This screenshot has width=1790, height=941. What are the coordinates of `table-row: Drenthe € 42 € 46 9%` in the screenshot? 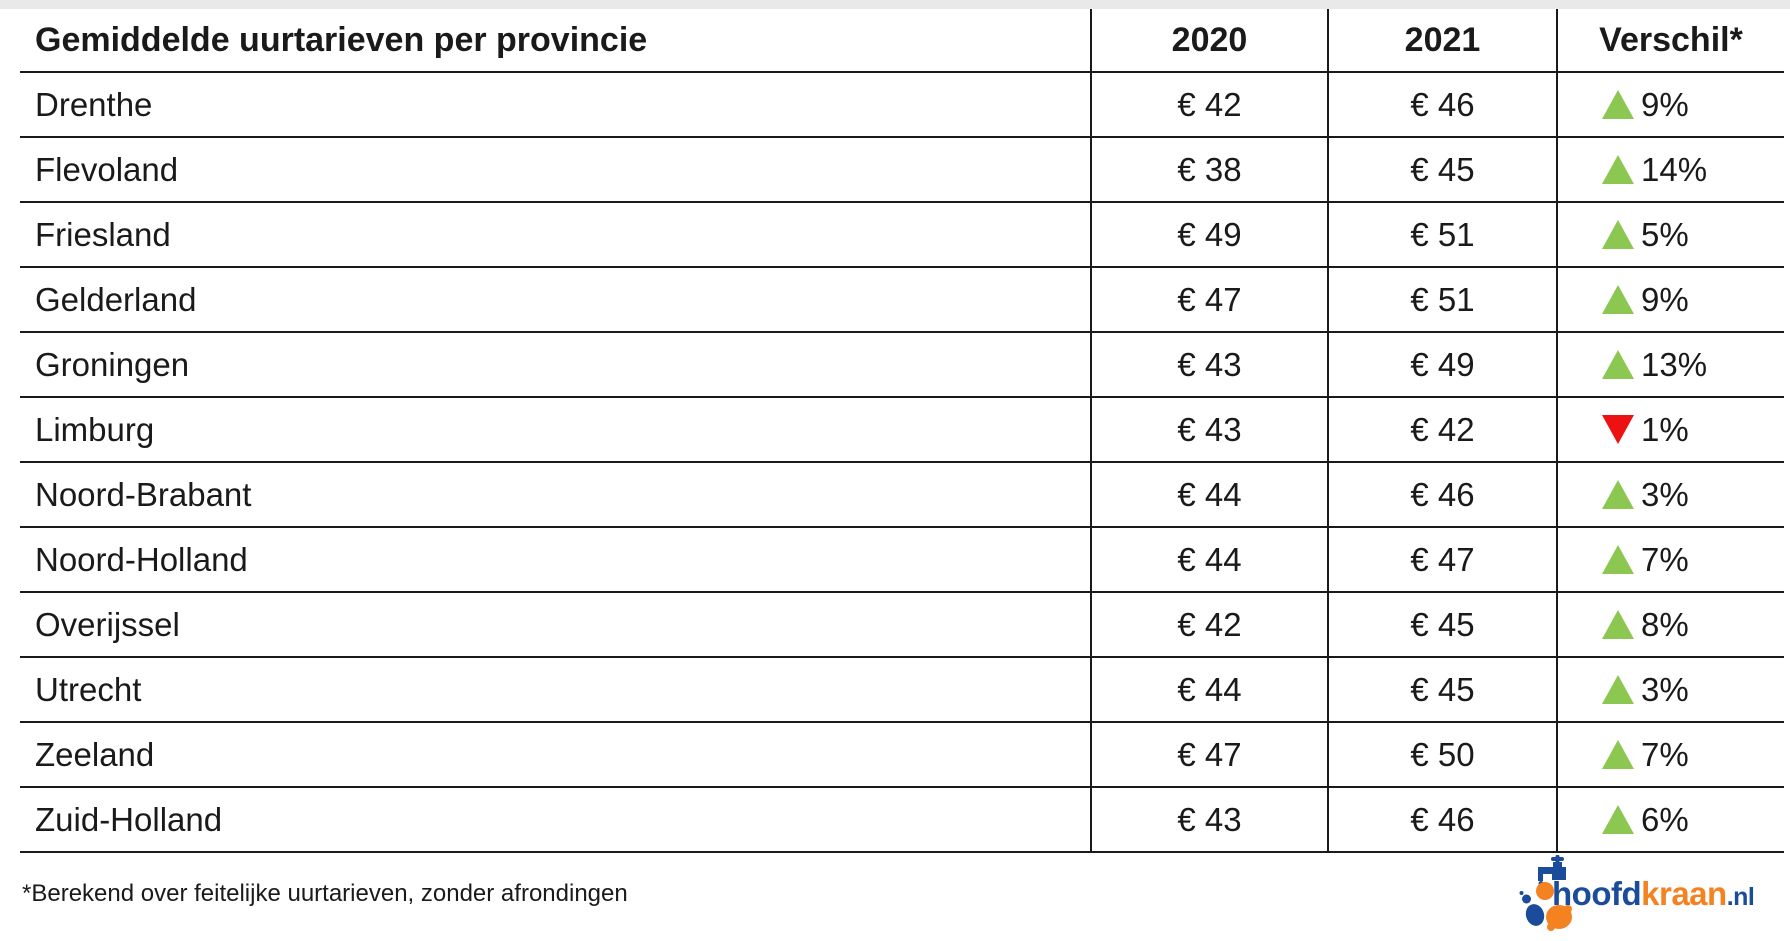 It's located at (902, 105).